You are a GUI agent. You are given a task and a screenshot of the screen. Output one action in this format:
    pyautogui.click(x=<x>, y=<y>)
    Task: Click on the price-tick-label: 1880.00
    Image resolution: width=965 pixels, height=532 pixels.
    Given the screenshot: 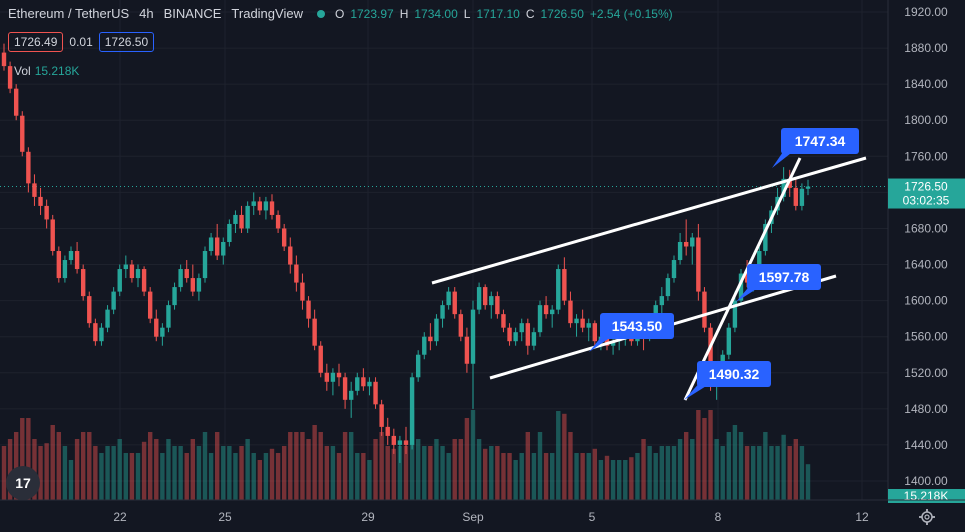 What is the action you would take?
    pyautogui.click(x=926, y=48)
    